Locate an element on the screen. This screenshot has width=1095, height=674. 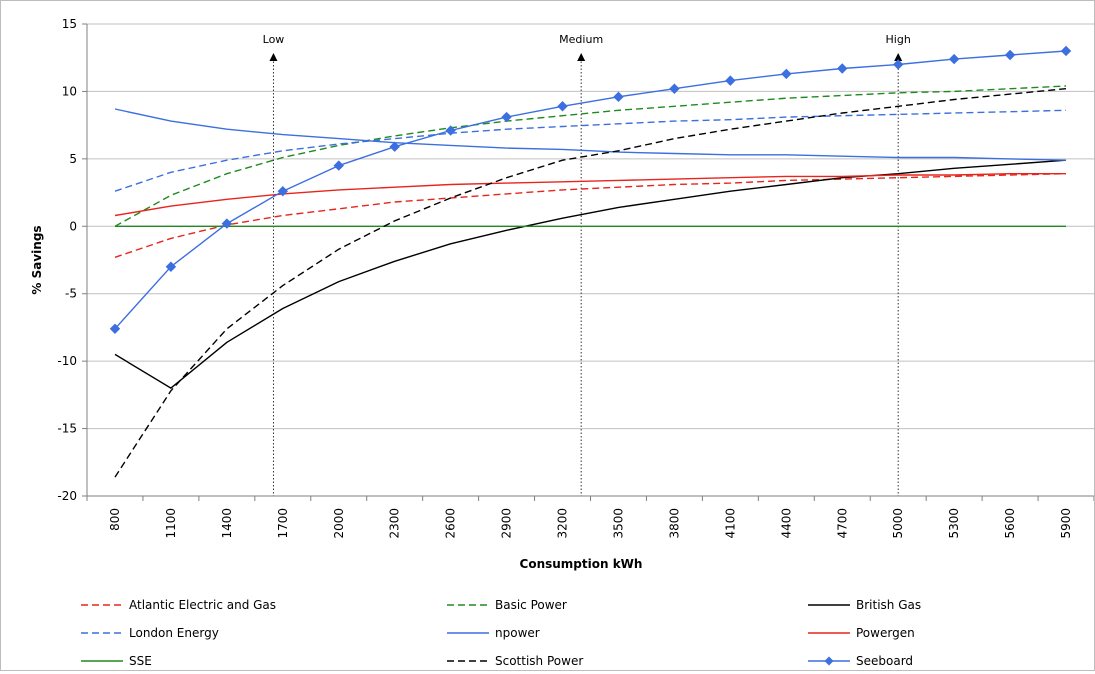
marker-label-medium: Medium is located at coordinates (581, 39).